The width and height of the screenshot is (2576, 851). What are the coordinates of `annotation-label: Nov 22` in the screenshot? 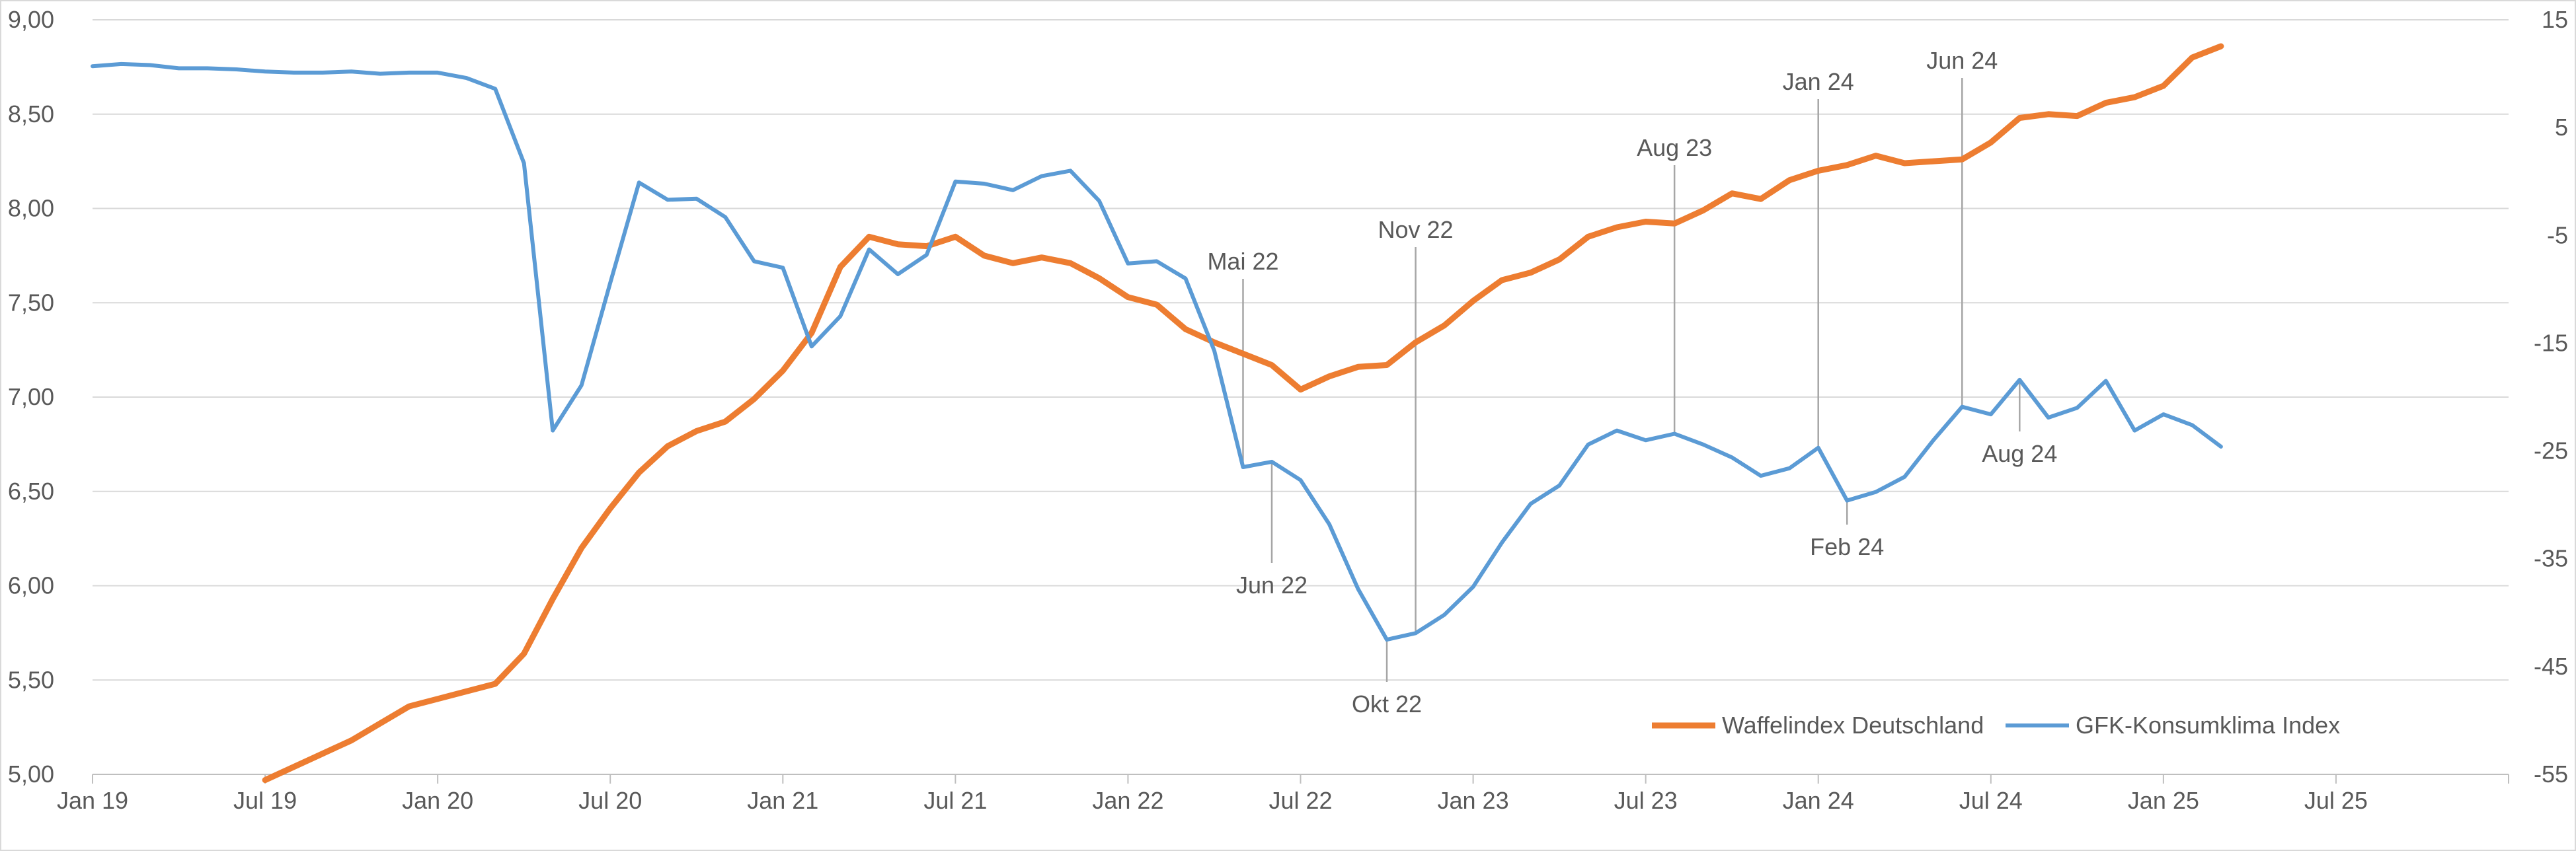 It's located at (1416, 229).